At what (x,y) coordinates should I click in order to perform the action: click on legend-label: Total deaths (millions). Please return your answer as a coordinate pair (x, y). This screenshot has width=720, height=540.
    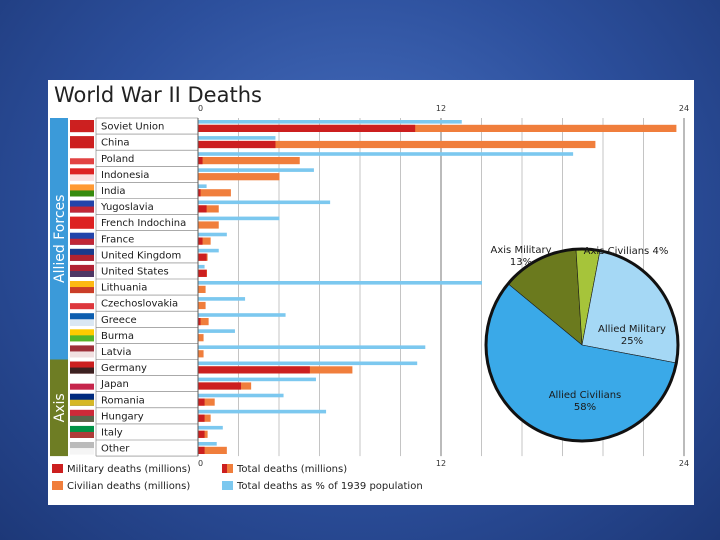
    Looking at the image, I should click on (291, 469).